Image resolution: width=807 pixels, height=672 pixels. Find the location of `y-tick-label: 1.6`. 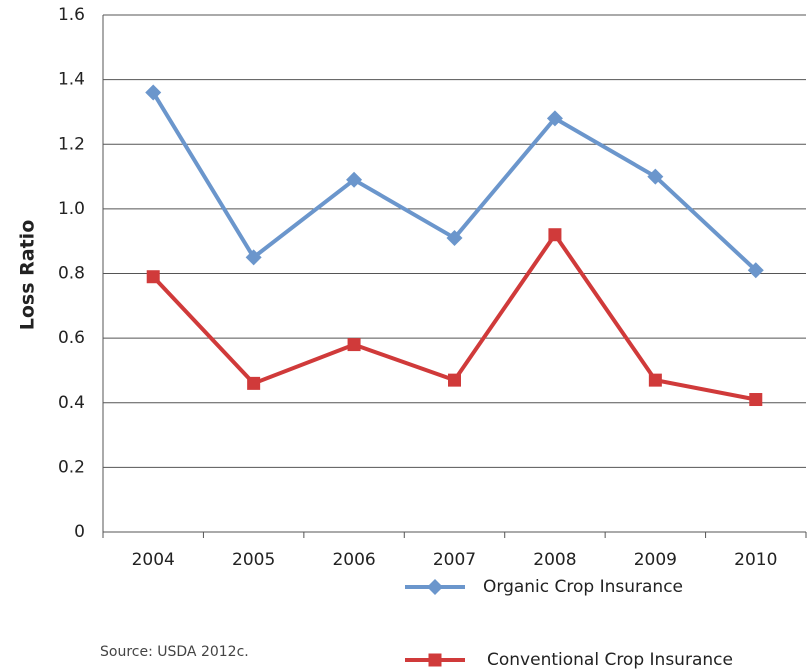

y-tick-label: 1.6 is located at coordinates (71, 15).